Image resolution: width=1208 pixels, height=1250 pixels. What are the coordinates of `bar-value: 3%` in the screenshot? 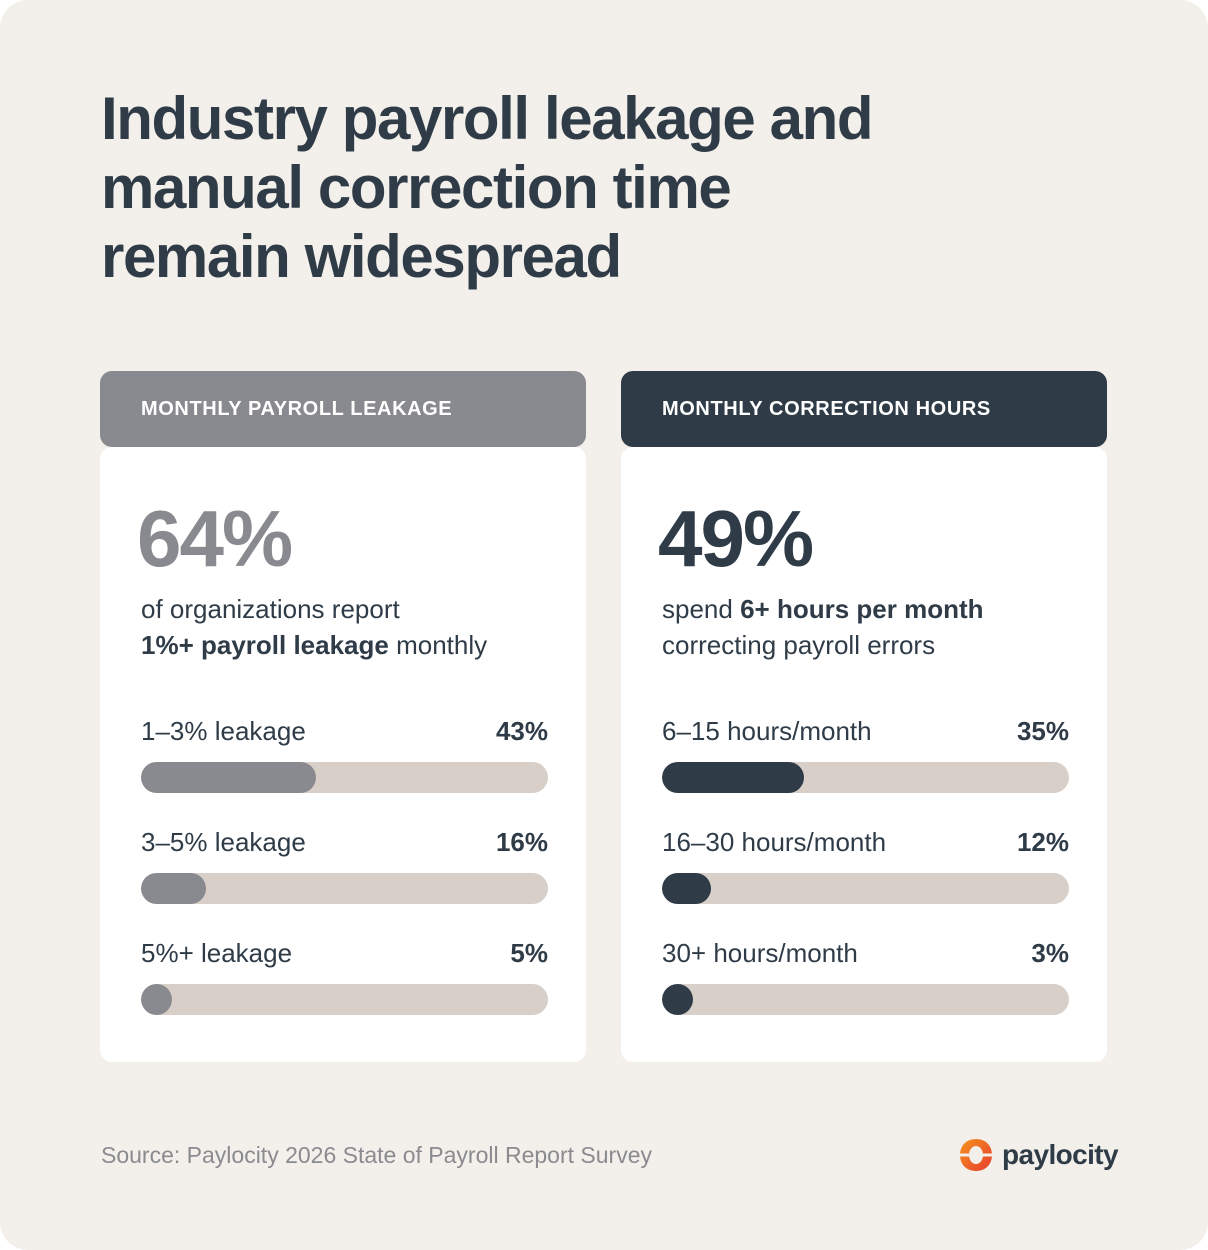 It's located at (1050, 953).